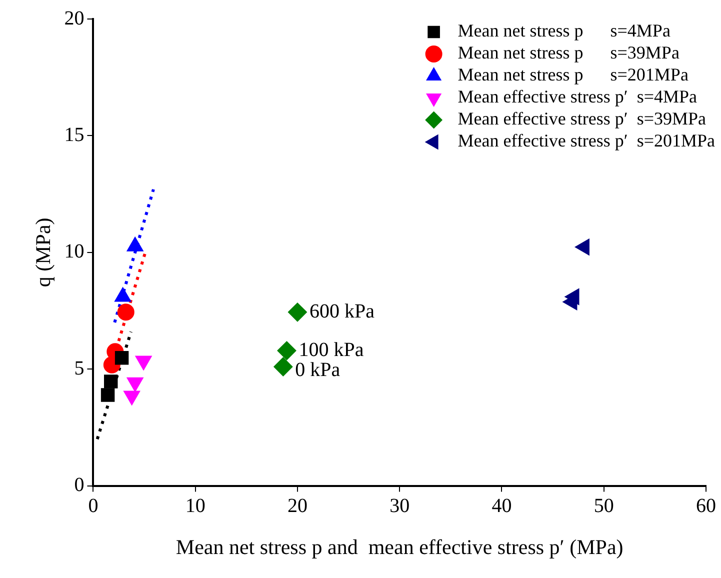 The width and height of the screenshot is (721, 578). Describe the element at coordinates (74, 251) in the screenshot. I see `y-tick-label: 10` at that location.